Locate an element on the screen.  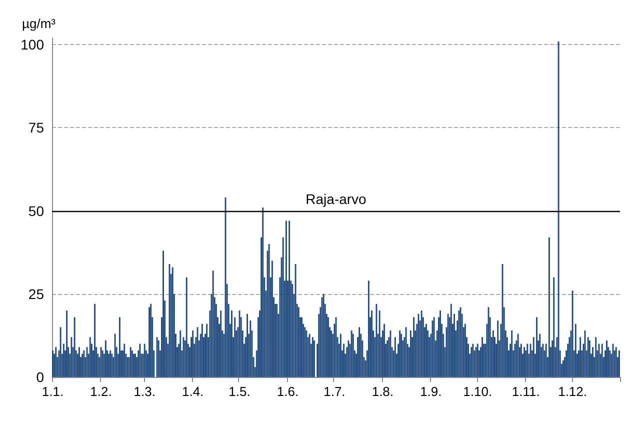
x-tick-label: 1.10. is located at coordinates (477, 391).